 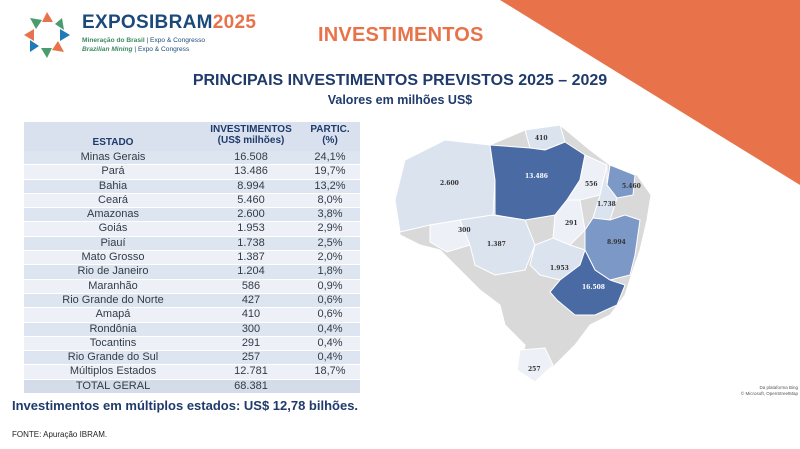 I want to click on brand-name: EXPOSIBRAM, so click(x=147, y=22).